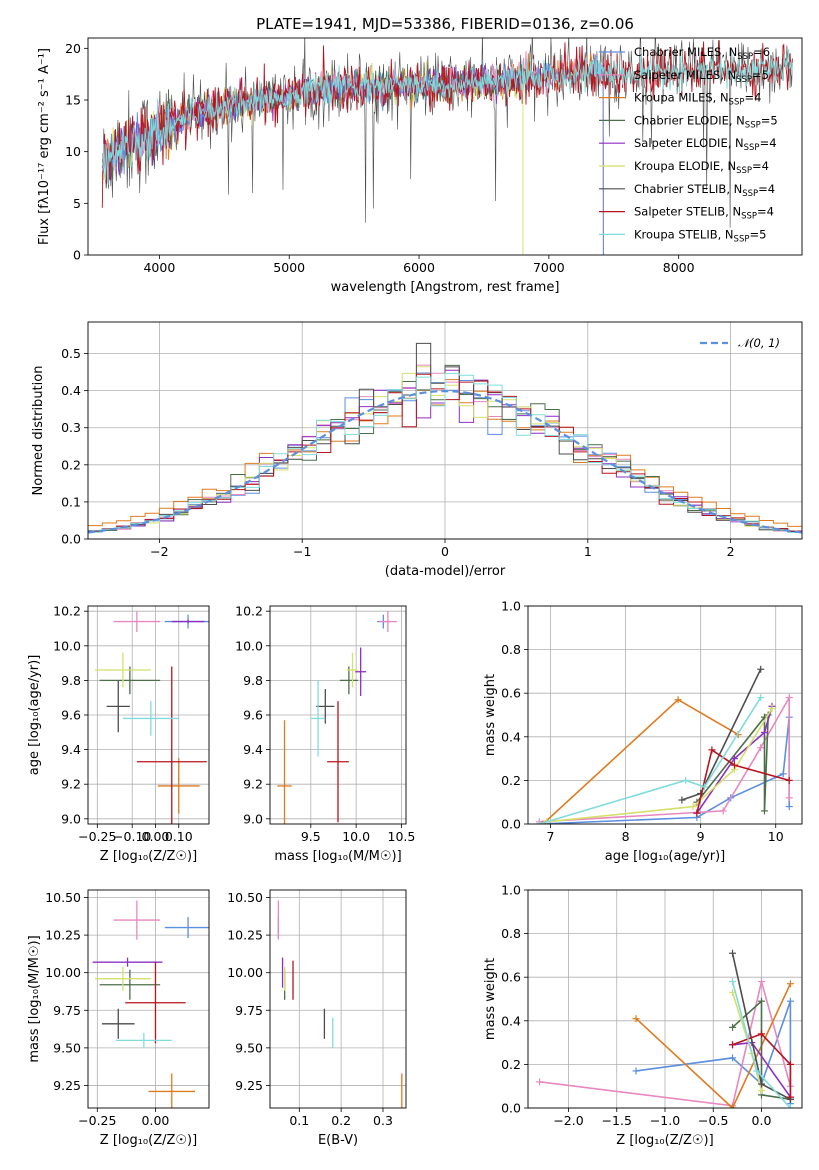  What do you see at coordinates (713, 1120) in the screenshot?
I see `x-tick-label: −0.5` at bounding box center [713, 1120].